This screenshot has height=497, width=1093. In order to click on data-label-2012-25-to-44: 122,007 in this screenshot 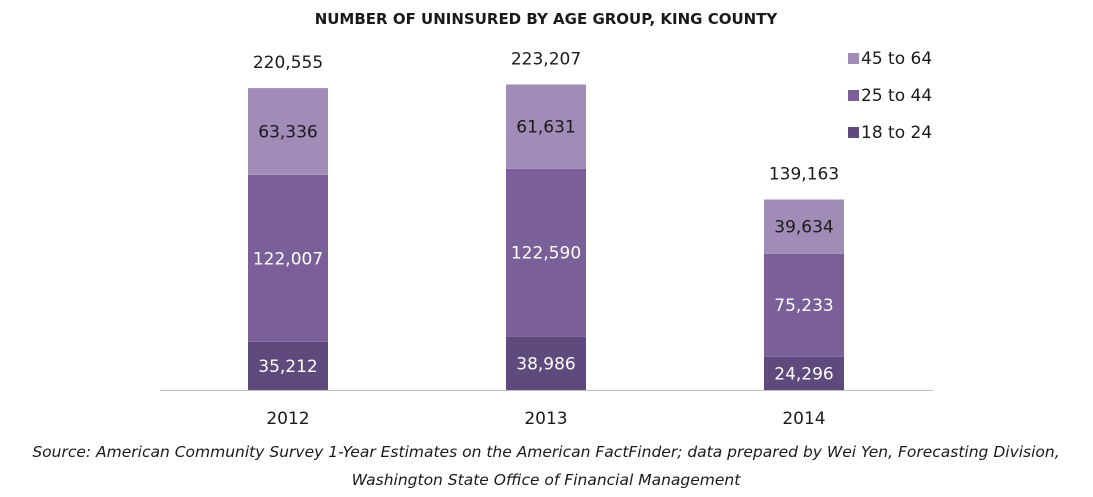, I will do `click(288, 259)`.